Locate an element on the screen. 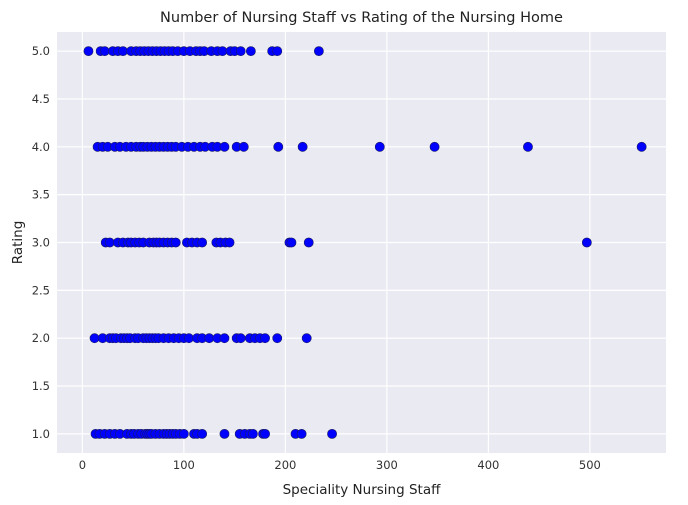  y-tick-label: 1.5 is located at coordinates (41, 386).